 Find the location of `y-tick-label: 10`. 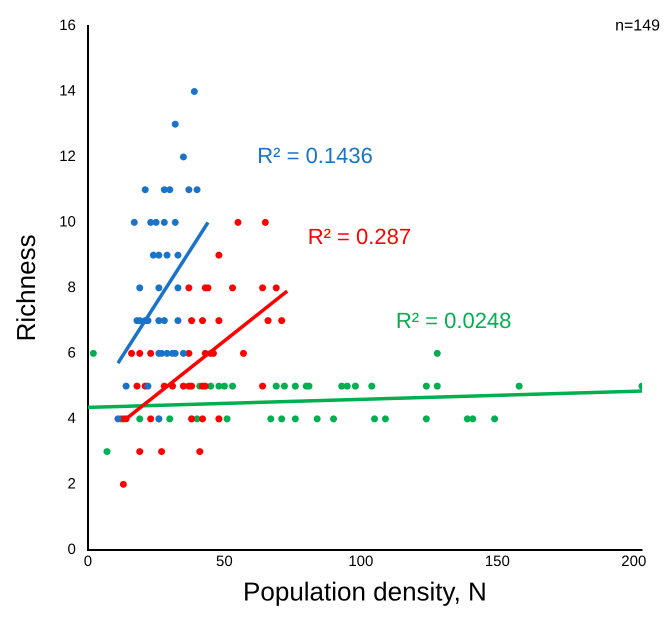

y-tick-label: 10 is located at coordinates (67, 222).